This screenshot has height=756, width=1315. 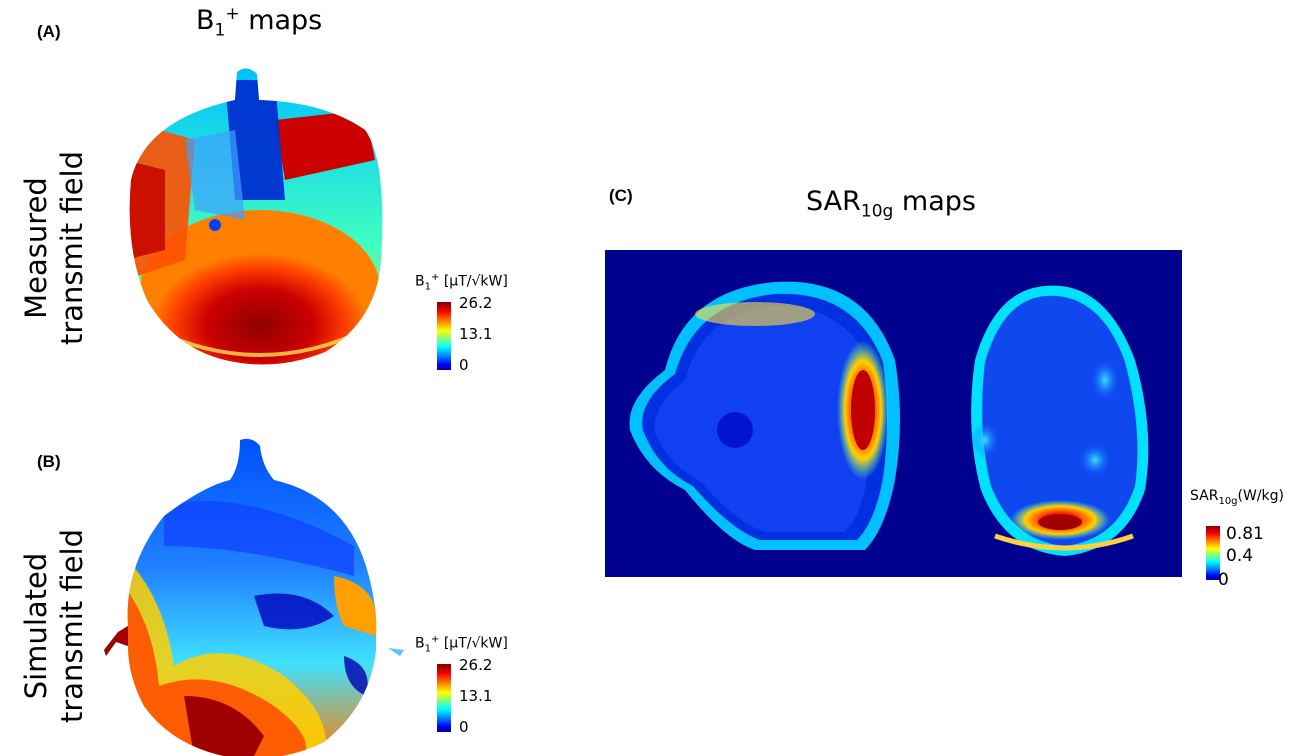 I want to click on colorbar-a-tick-max: 26.2, so click(x=476, y=303).